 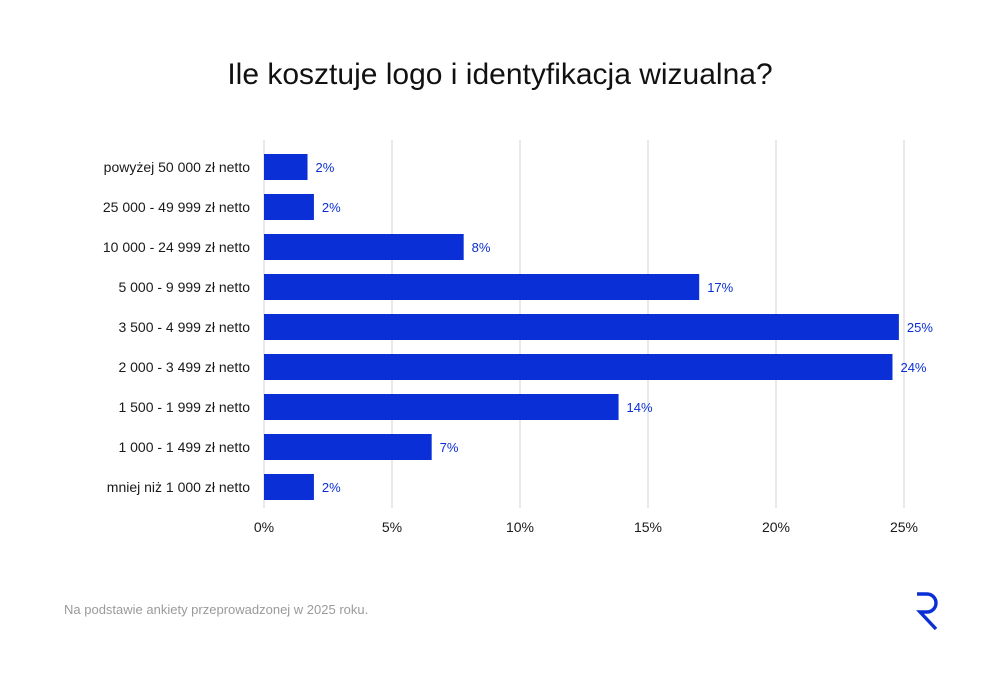 What do you see at coordinates (720, 287) in the screenshot?
I see `data-label: 17%` at bounding box center [720, 287].